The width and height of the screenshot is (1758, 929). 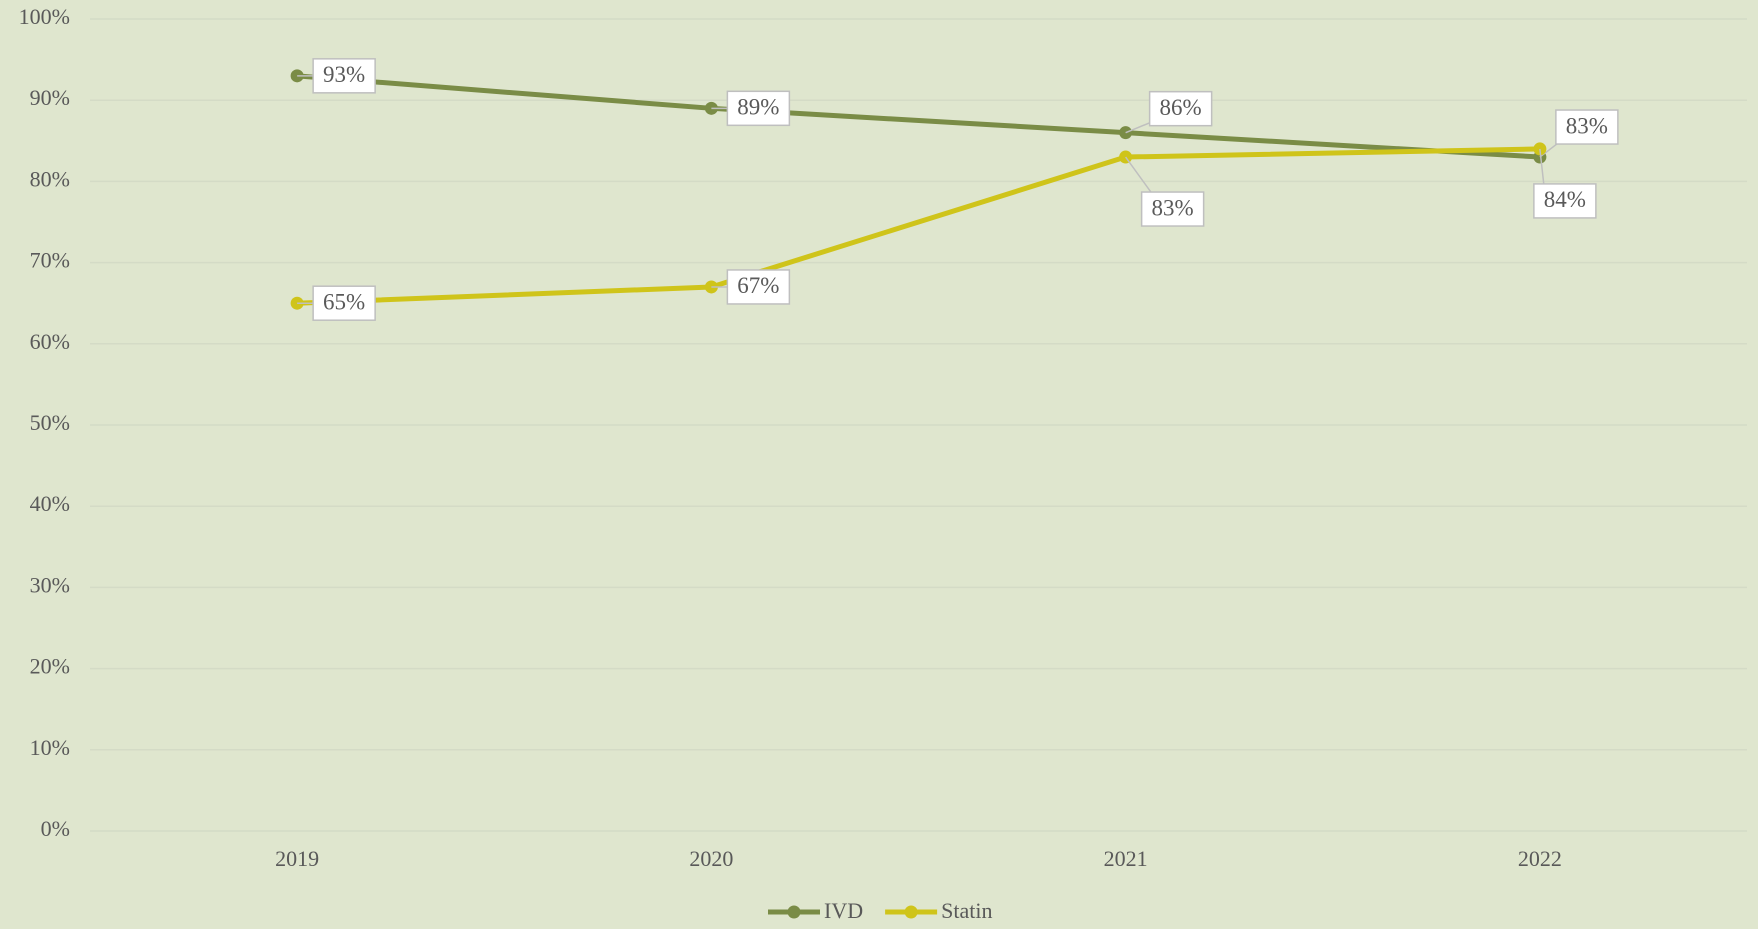 I want to click on data-label: 93%, so click(x=344, y=74).